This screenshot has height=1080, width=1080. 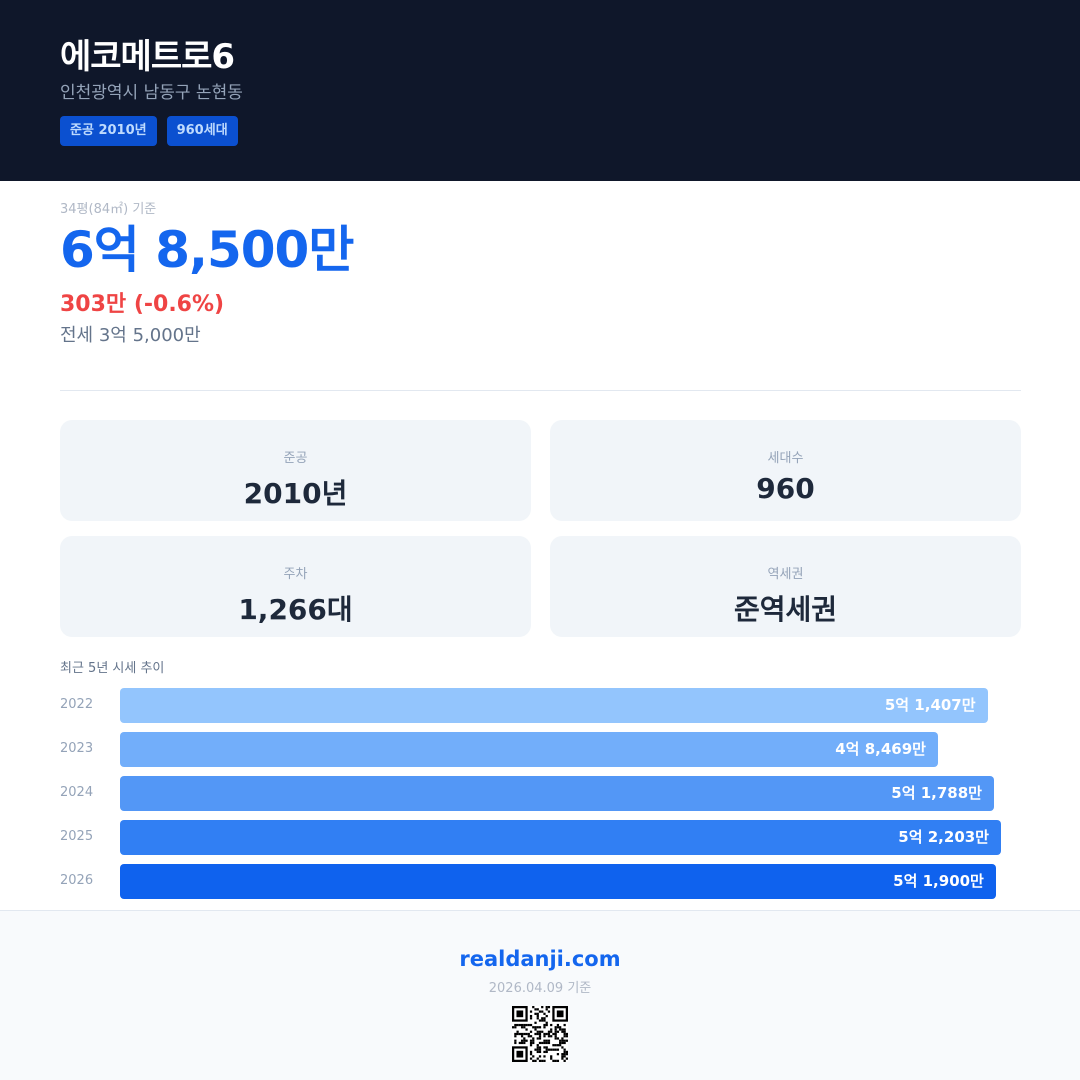 What do you see at coordinates (785, 574) in the screenshot?
I see `stat-label: 역세권` at bounding box center [785, 574].